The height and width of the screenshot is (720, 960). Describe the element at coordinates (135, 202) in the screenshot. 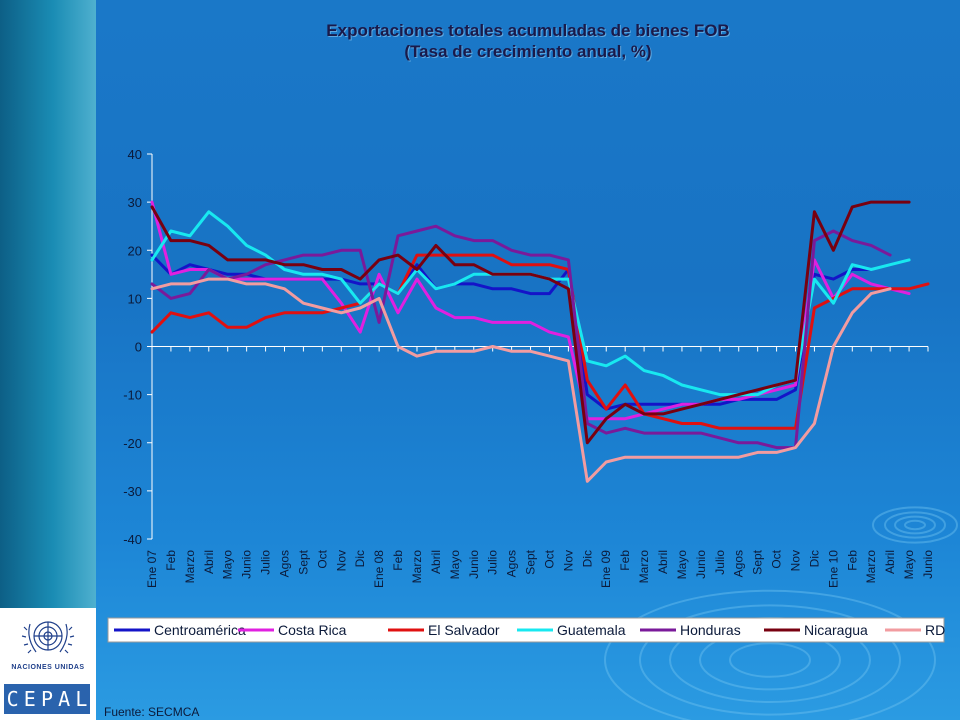

I see `y-tick-label: 30` at that location.